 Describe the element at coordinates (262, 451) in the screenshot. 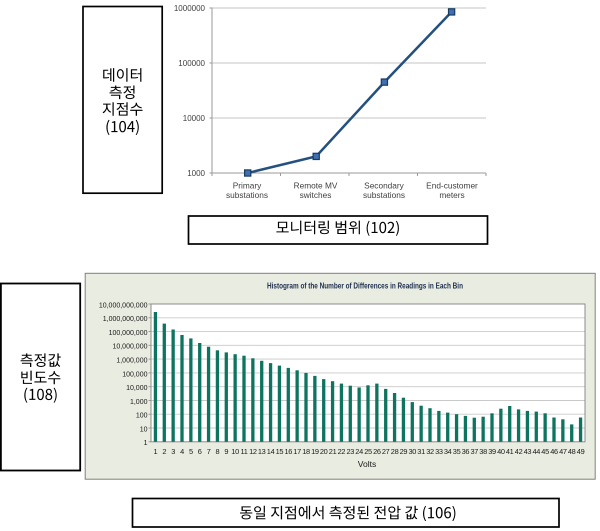

I see `svg-text: 13` at that location.